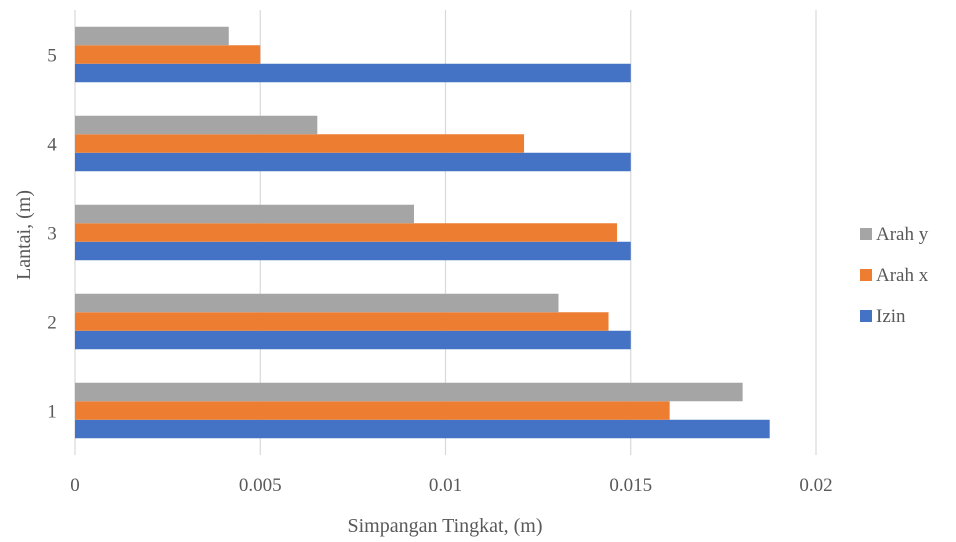 The image size is (956, 542). I want to click on legend-label: Arah x, so click(902, 275).